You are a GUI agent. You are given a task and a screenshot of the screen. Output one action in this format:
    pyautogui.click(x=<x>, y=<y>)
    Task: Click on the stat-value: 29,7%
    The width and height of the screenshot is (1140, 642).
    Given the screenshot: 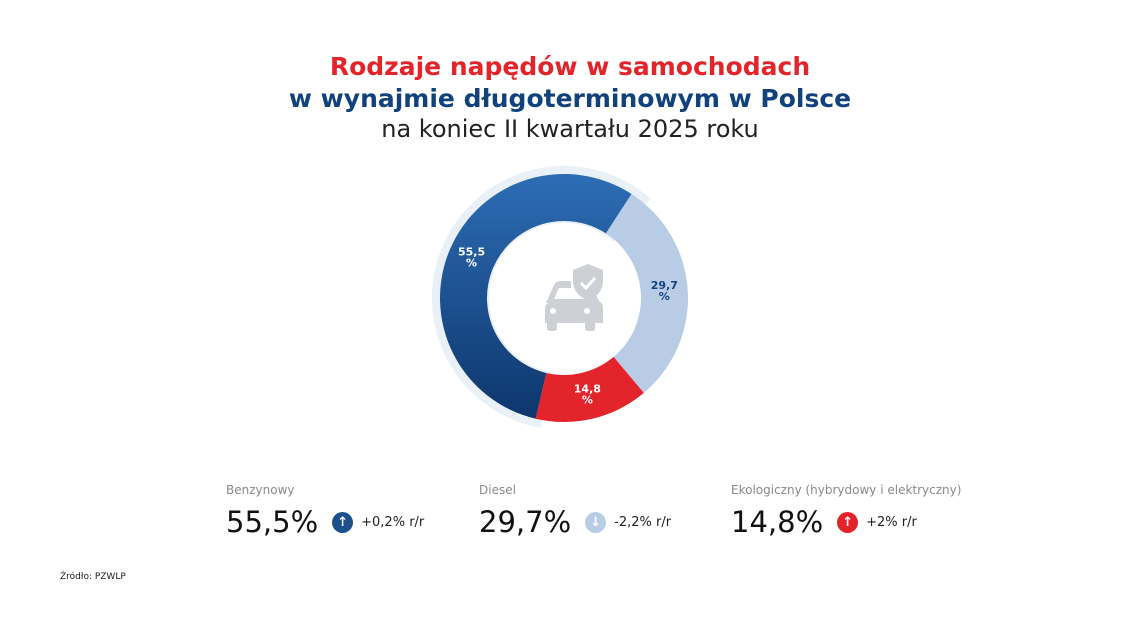 What is the action you would take?
    pyautogui.click(x=525, y=522)
    